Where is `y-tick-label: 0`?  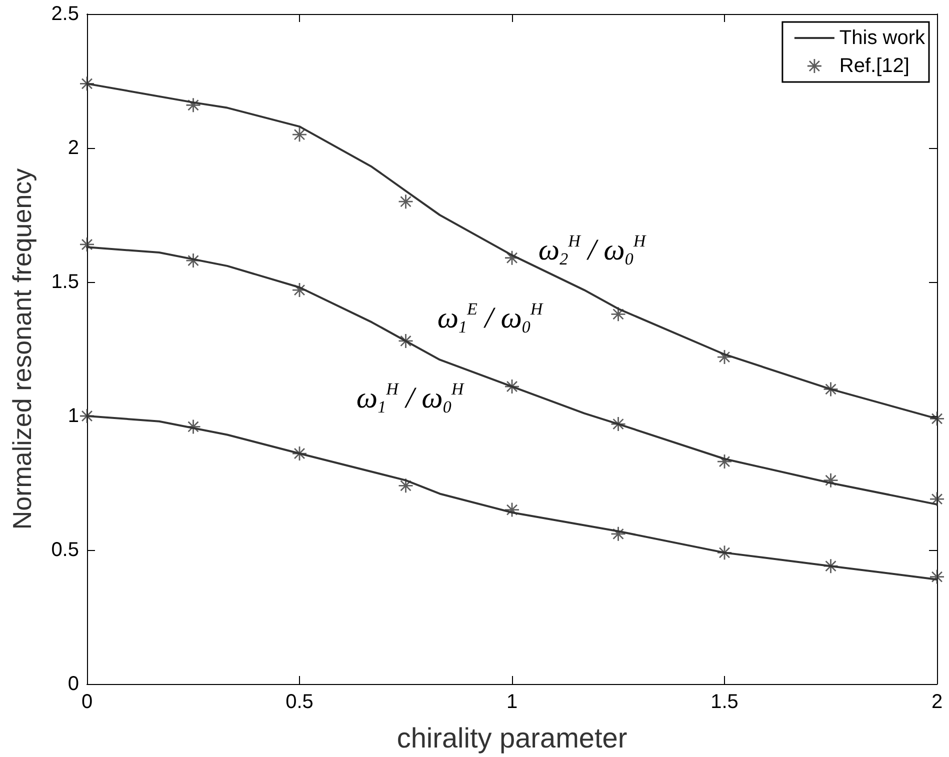
y-tick-label: 0 is located at coordinates (73, 684).